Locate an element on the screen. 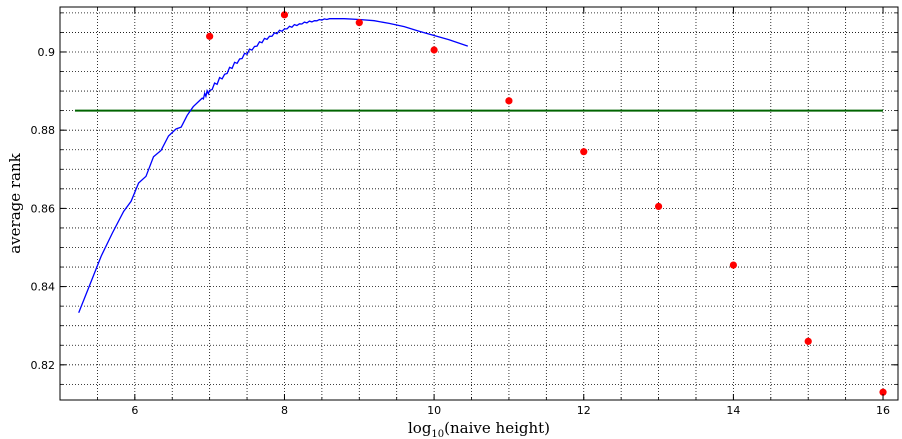 Image resolution: width=902 pixels, height=439 pixels. x-axis-title-main: log is located at coordinates (420, 428).